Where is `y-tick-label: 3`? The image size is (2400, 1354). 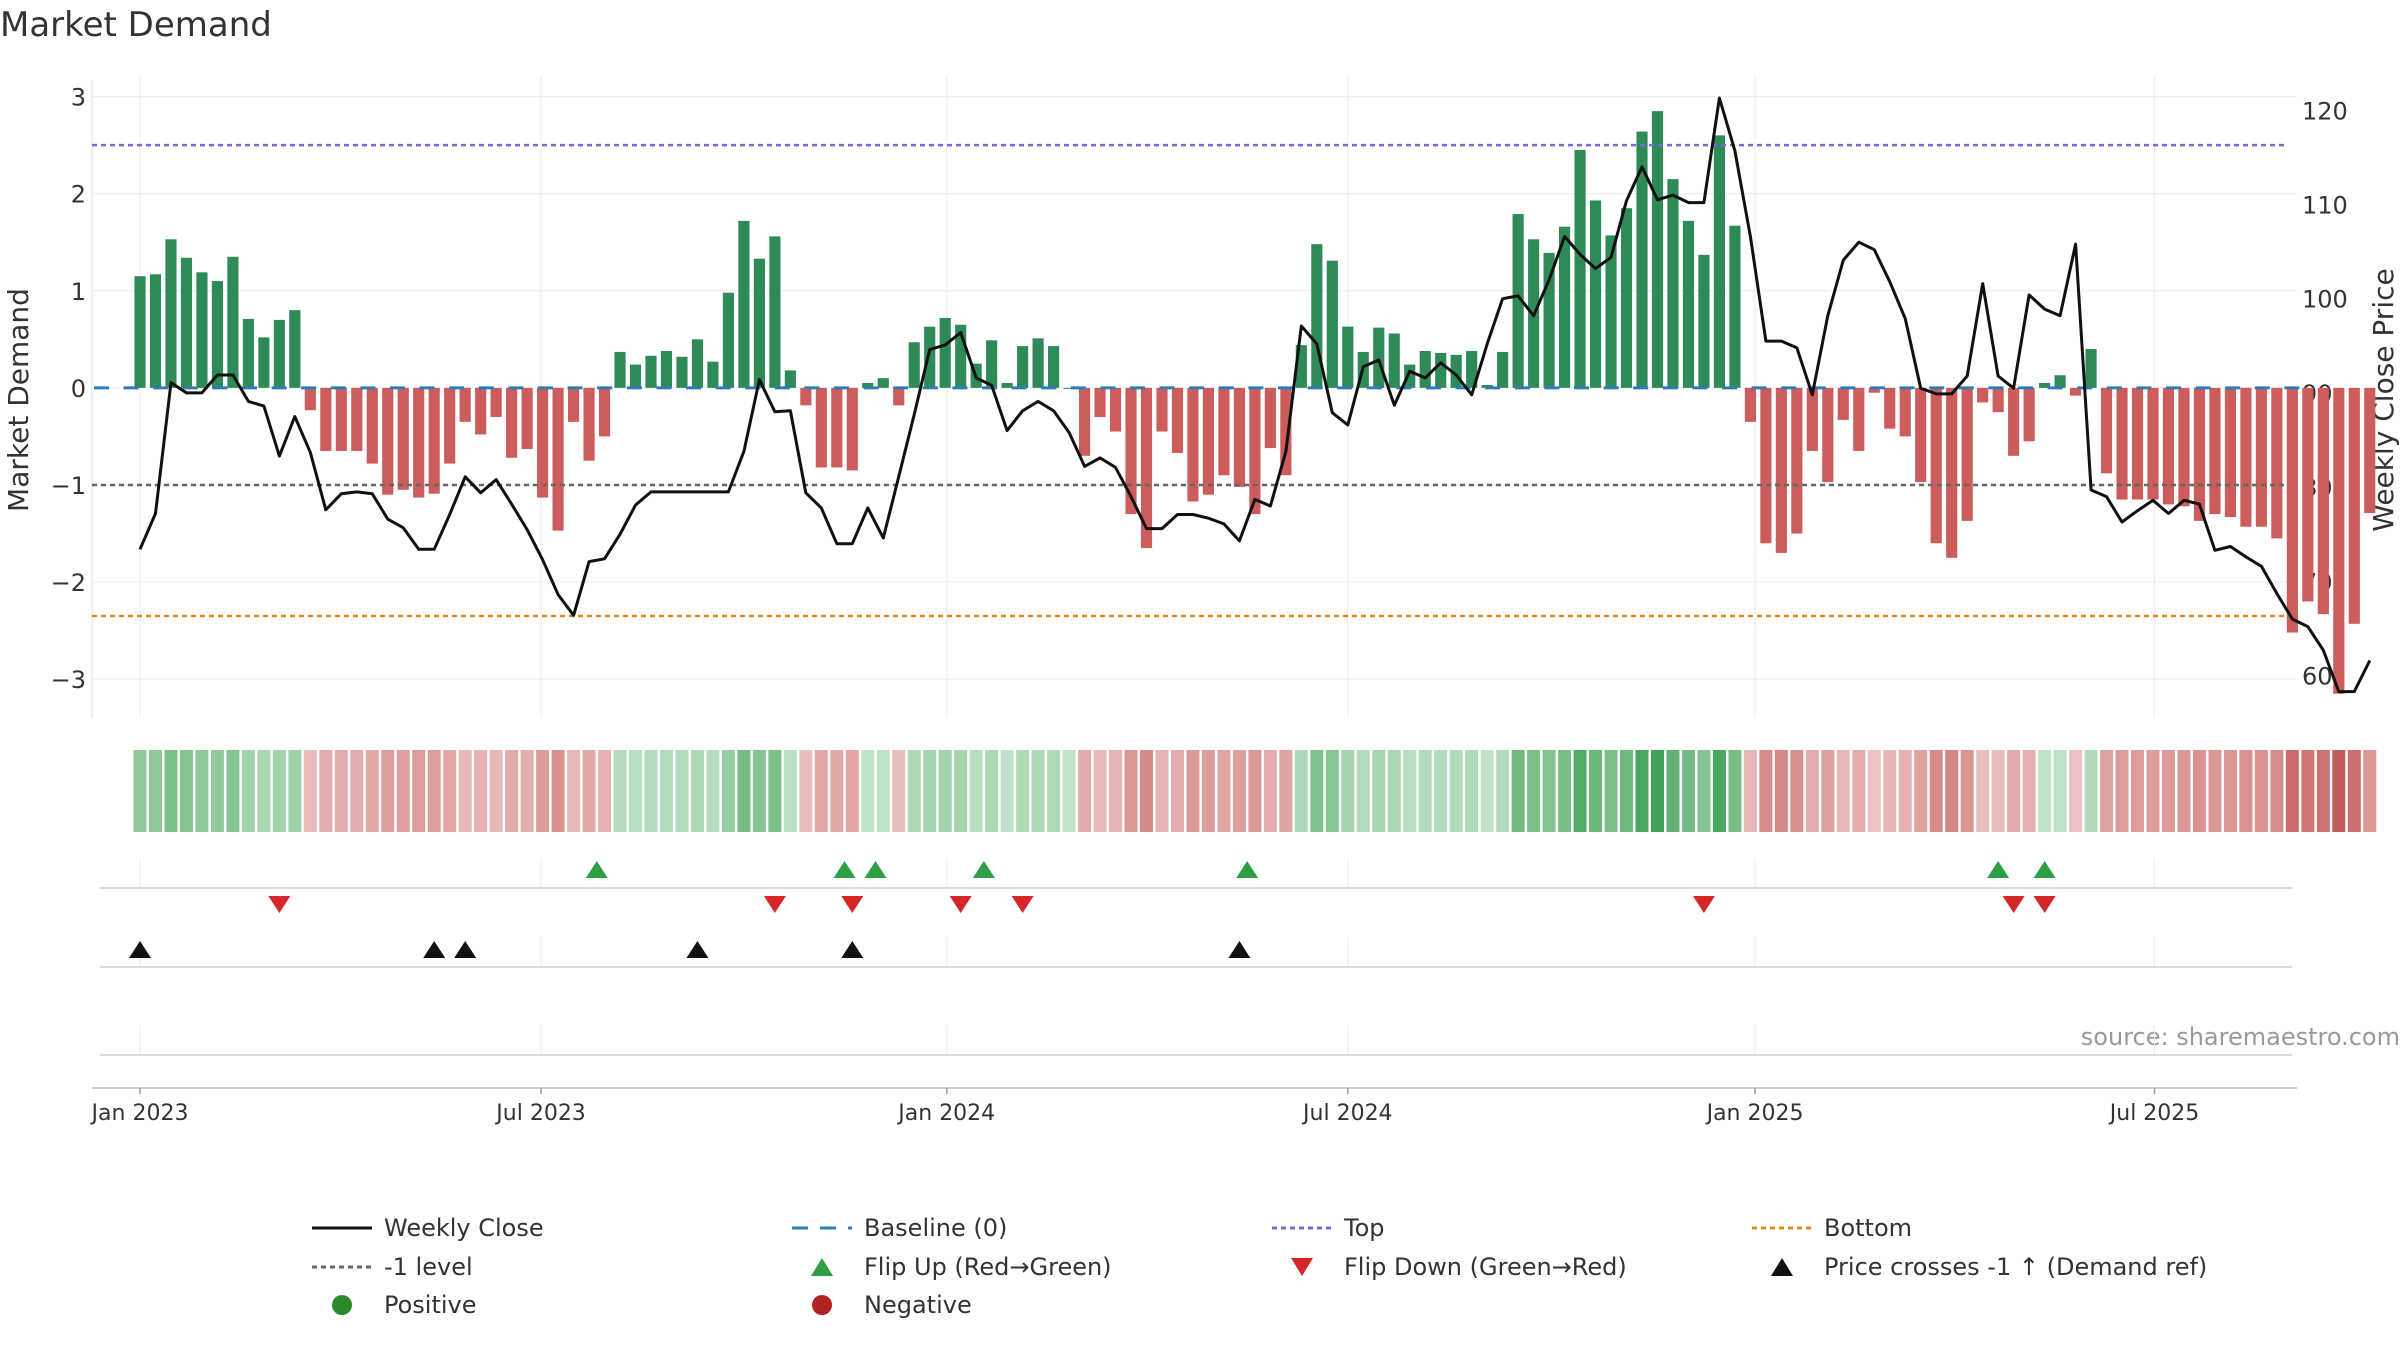
y-tick-label: 3 is located at coordinates (78, 98).